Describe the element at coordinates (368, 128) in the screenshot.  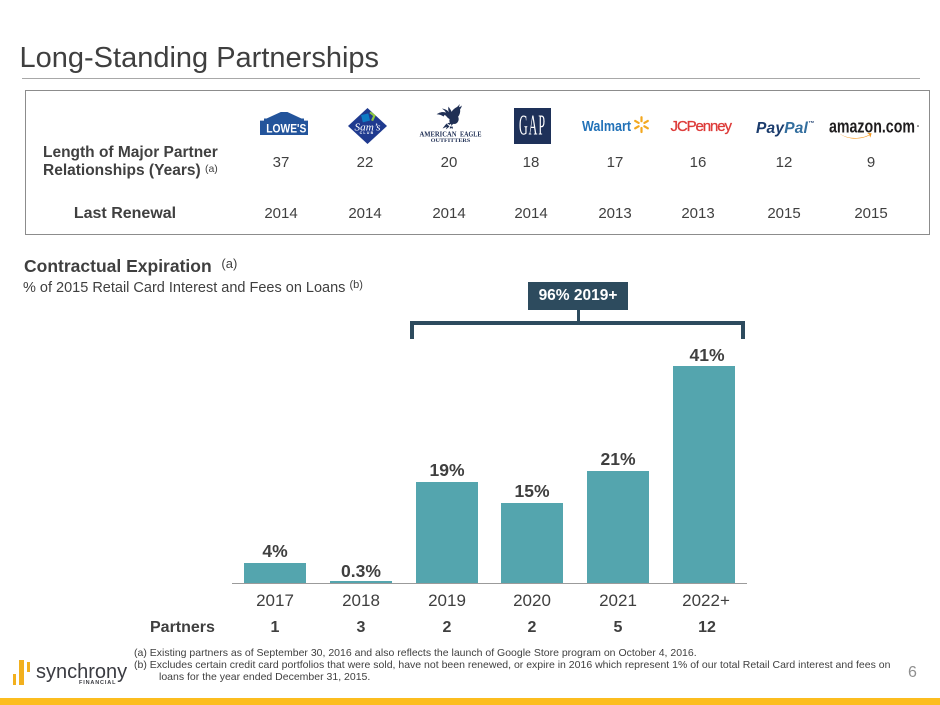
I see `svg-text: Sam’s` at that location.